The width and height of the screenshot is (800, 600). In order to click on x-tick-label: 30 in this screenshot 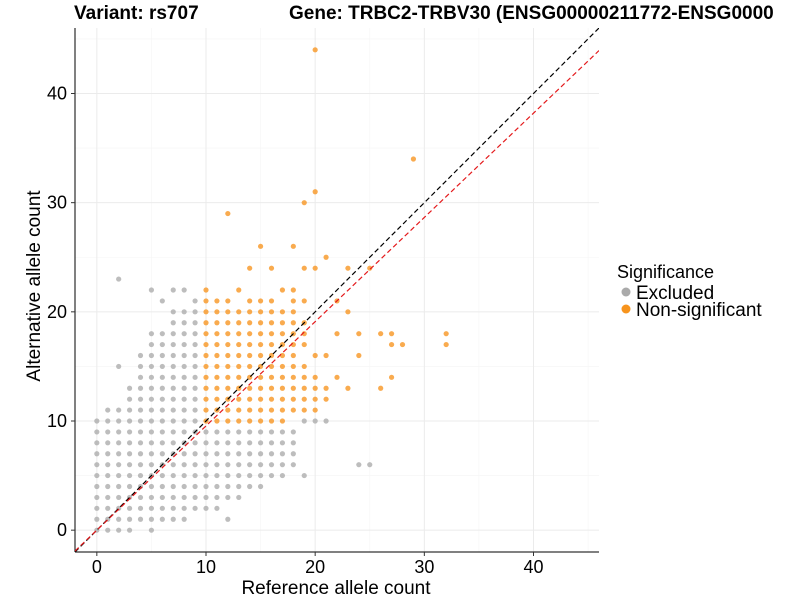, I will do `click(424, 567)`.